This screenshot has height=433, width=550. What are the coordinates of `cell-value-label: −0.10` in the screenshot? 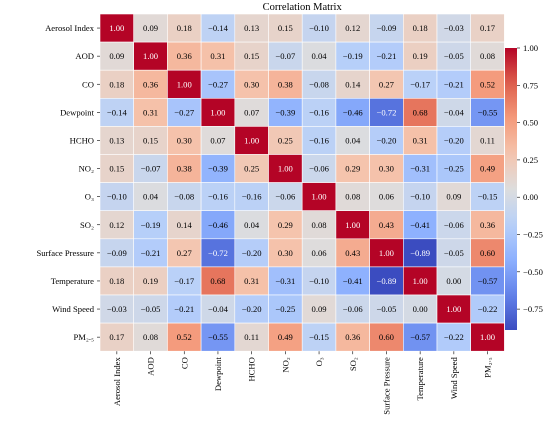 It's located at (420, 197).